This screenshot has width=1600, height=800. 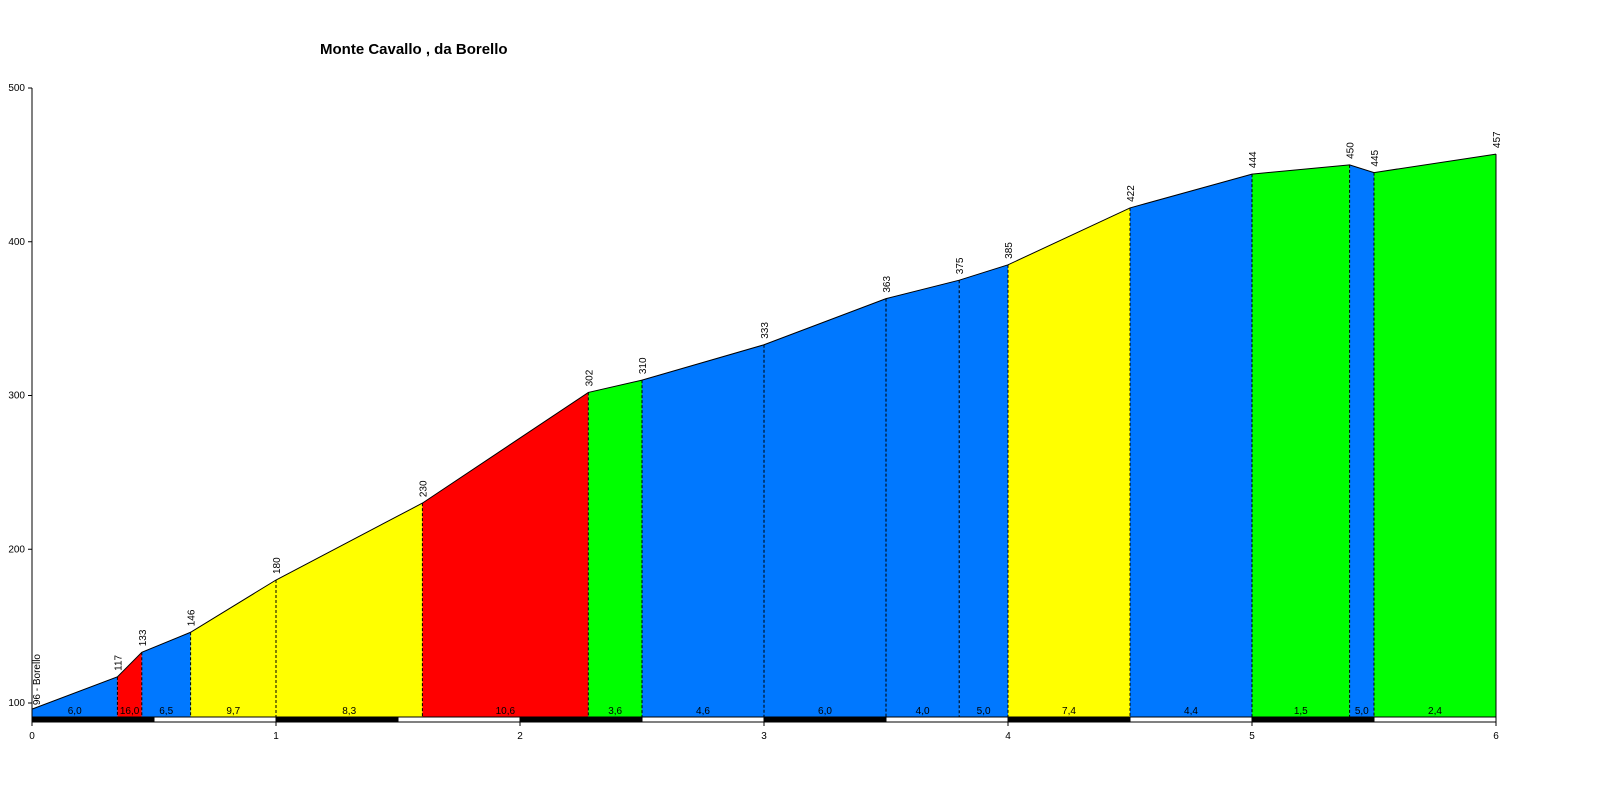 I want to click on gradient-label: 7,4, so click(x=1069, y=711).